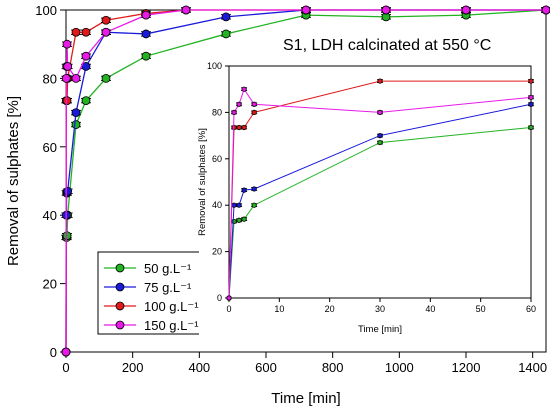 The width and height of the screenshot is (550, 413). What do you see at coordinates (266, 367) in the screenshot?
I see `x-tick-label: 600` at bounding box center [266, 367].